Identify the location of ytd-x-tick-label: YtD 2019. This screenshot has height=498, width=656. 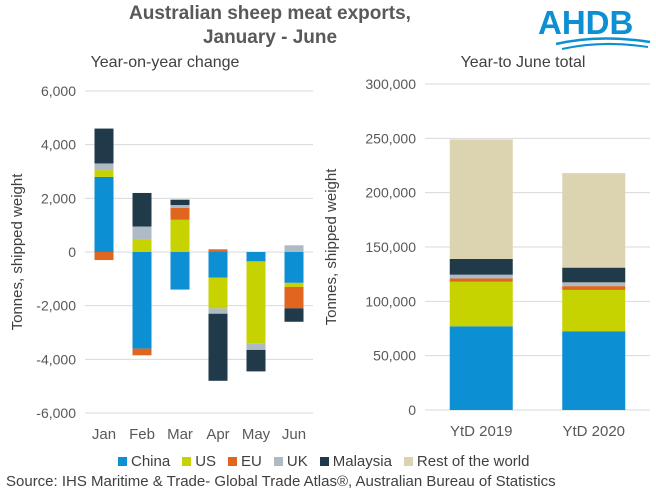
(481, 431).